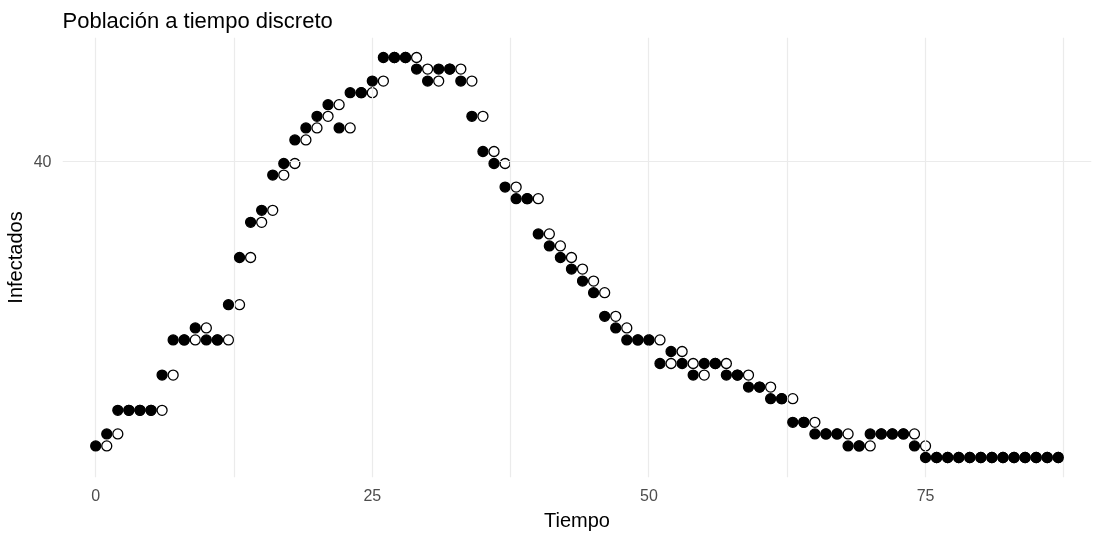  Describe the element at coordinates (925, 495) in the screenshot. I see `x-tick-label: 75` at that location.